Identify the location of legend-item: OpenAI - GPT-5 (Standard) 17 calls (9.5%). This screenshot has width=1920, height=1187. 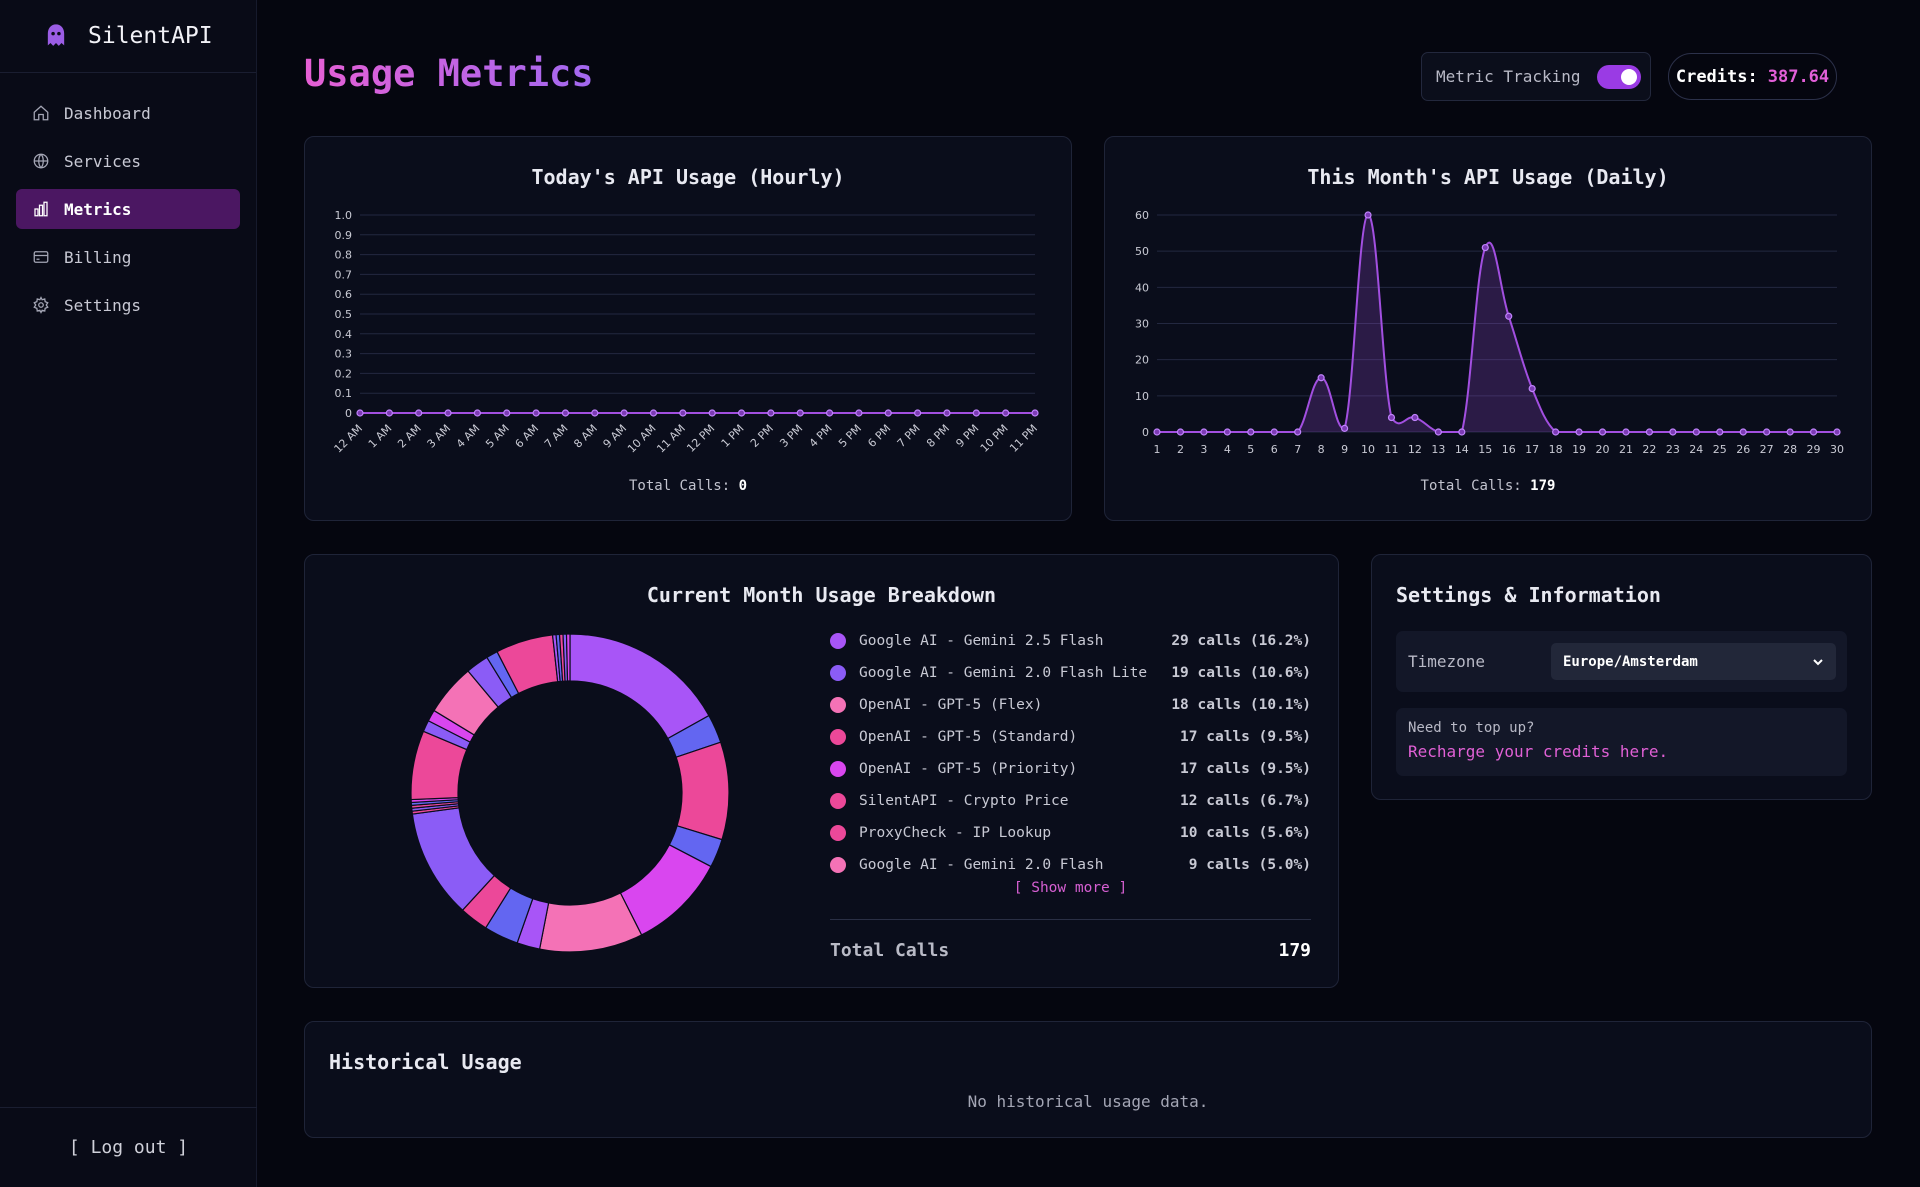
(1070, 737).